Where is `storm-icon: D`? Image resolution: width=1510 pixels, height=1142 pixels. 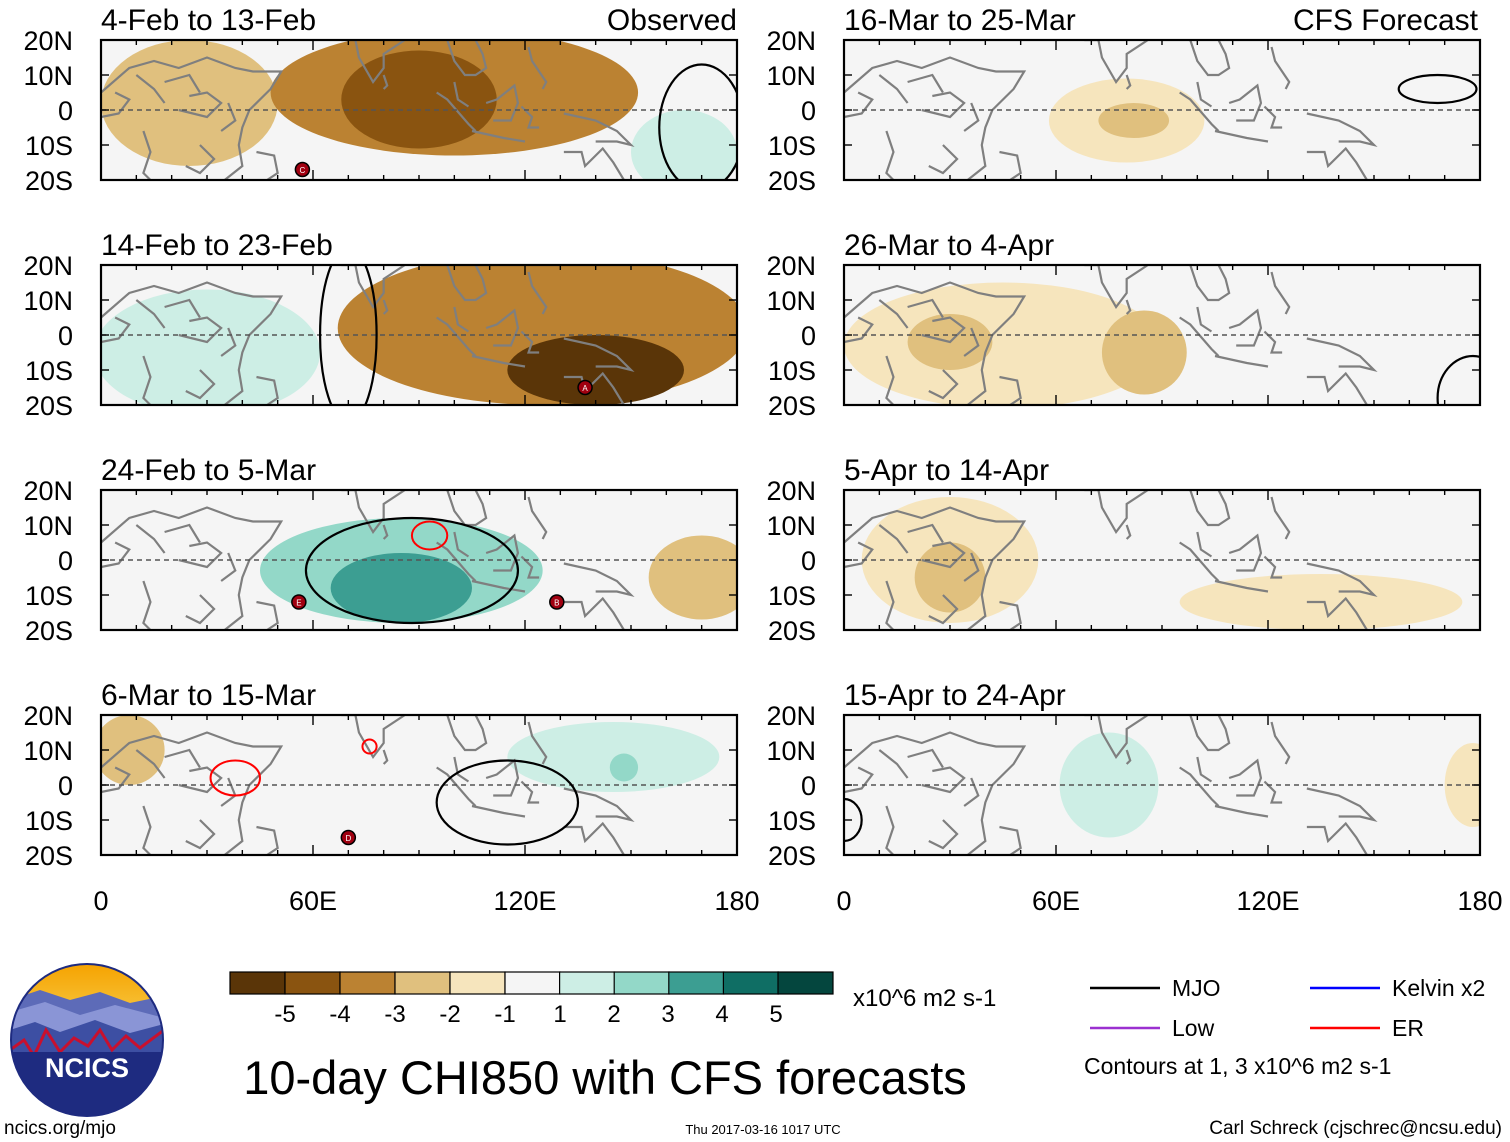
storm-icon: D is located at coordinates (348, 837).